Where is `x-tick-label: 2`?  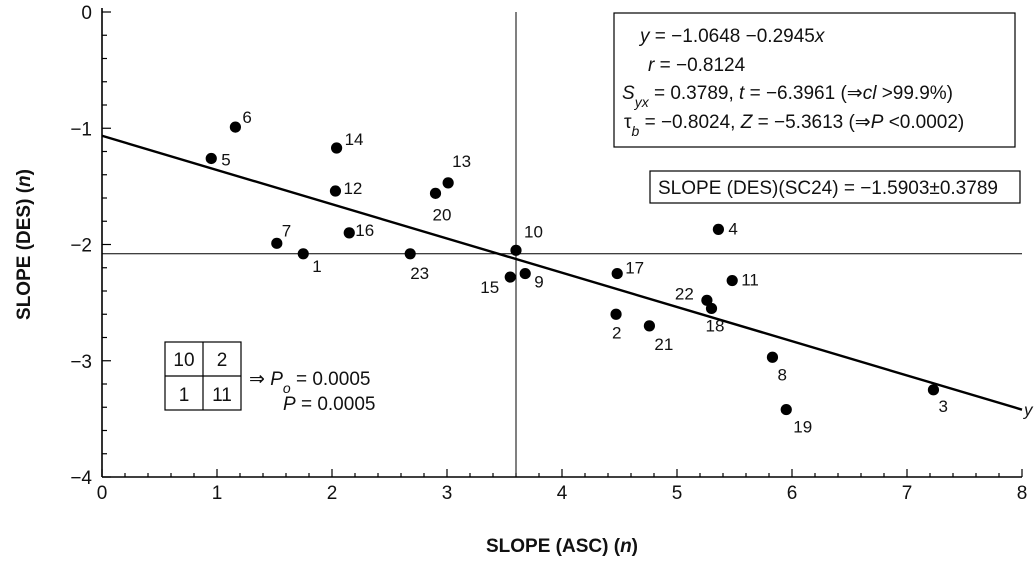 x-tick-label: 2 is located at coordinates (332, 493).